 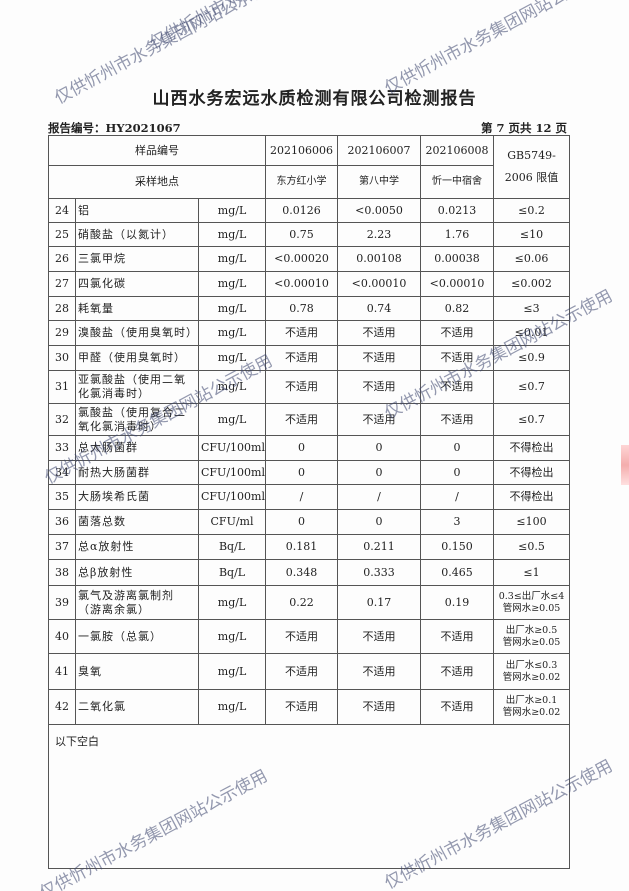 What do you see at coordinates (532, 234) in the screenshot?
I see `limit: ≤10` at bounding box center [532, 234].